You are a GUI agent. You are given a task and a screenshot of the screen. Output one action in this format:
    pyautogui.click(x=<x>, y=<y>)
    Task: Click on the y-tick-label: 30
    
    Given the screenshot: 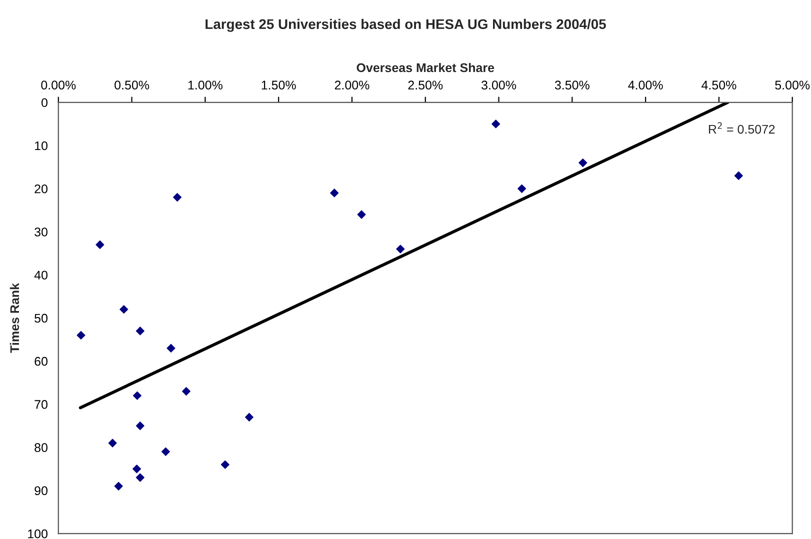 What is the action you would take?
    pyautogui.click(x=41, y=232)
    